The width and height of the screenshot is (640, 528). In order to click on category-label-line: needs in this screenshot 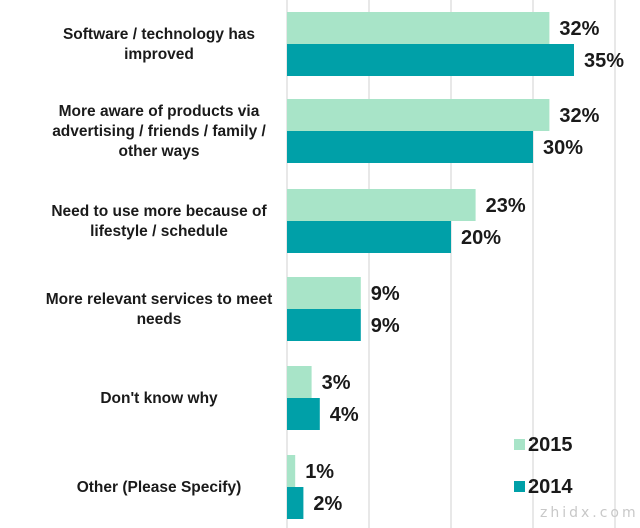, I will do `click(159, 319)`.